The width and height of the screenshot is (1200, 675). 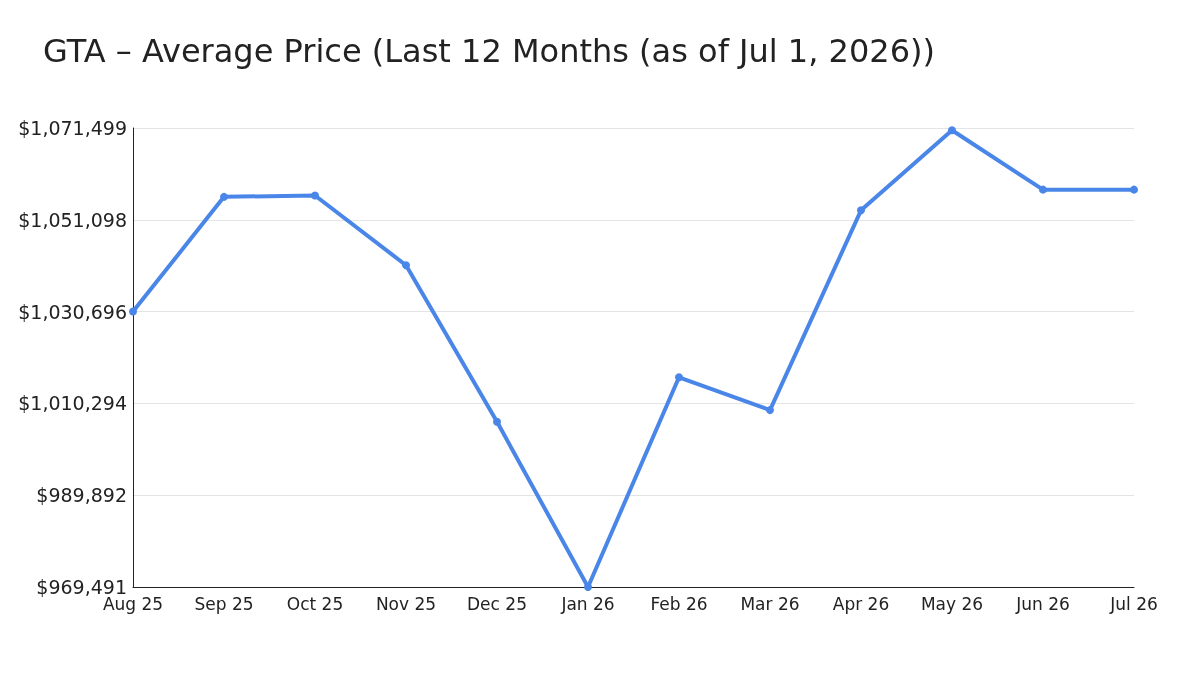 I want to click on x-tick-label: May 26, so click(x=952, y=603).